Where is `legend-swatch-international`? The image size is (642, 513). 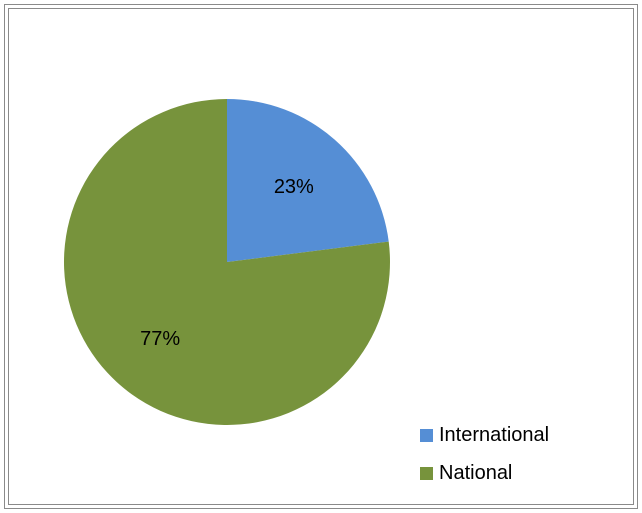 legend-swatch-international is located at coordinates (426, 435).